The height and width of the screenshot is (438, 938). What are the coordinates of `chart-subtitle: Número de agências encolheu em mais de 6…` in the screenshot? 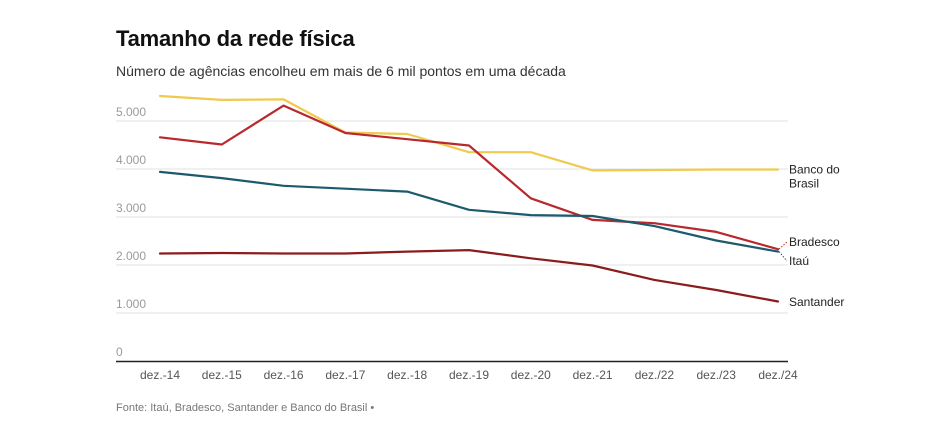 It's located at (341, 71).